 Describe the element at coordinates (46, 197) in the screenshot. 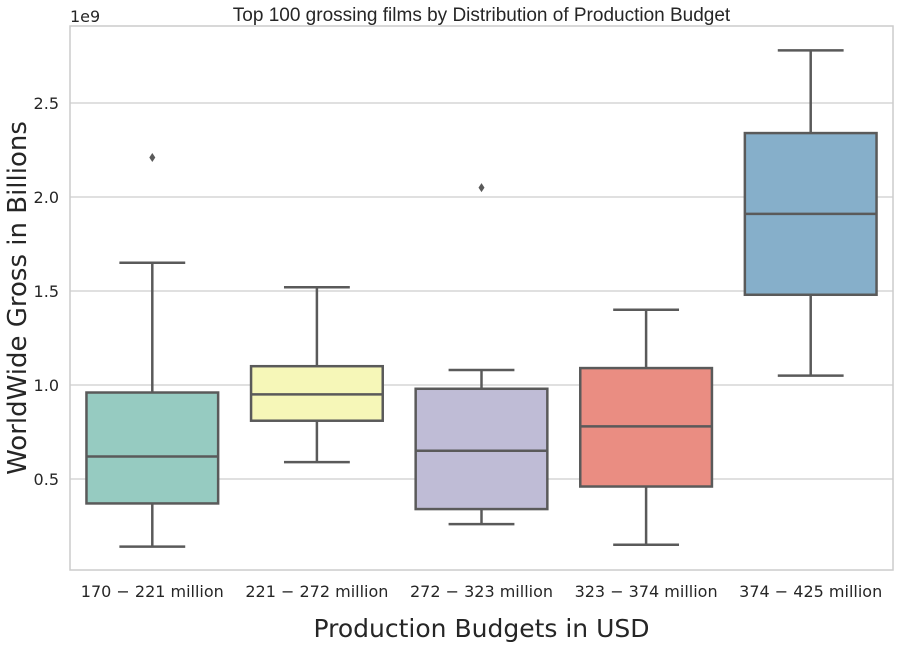

I see `y-tick-label: 2.0` at that location.